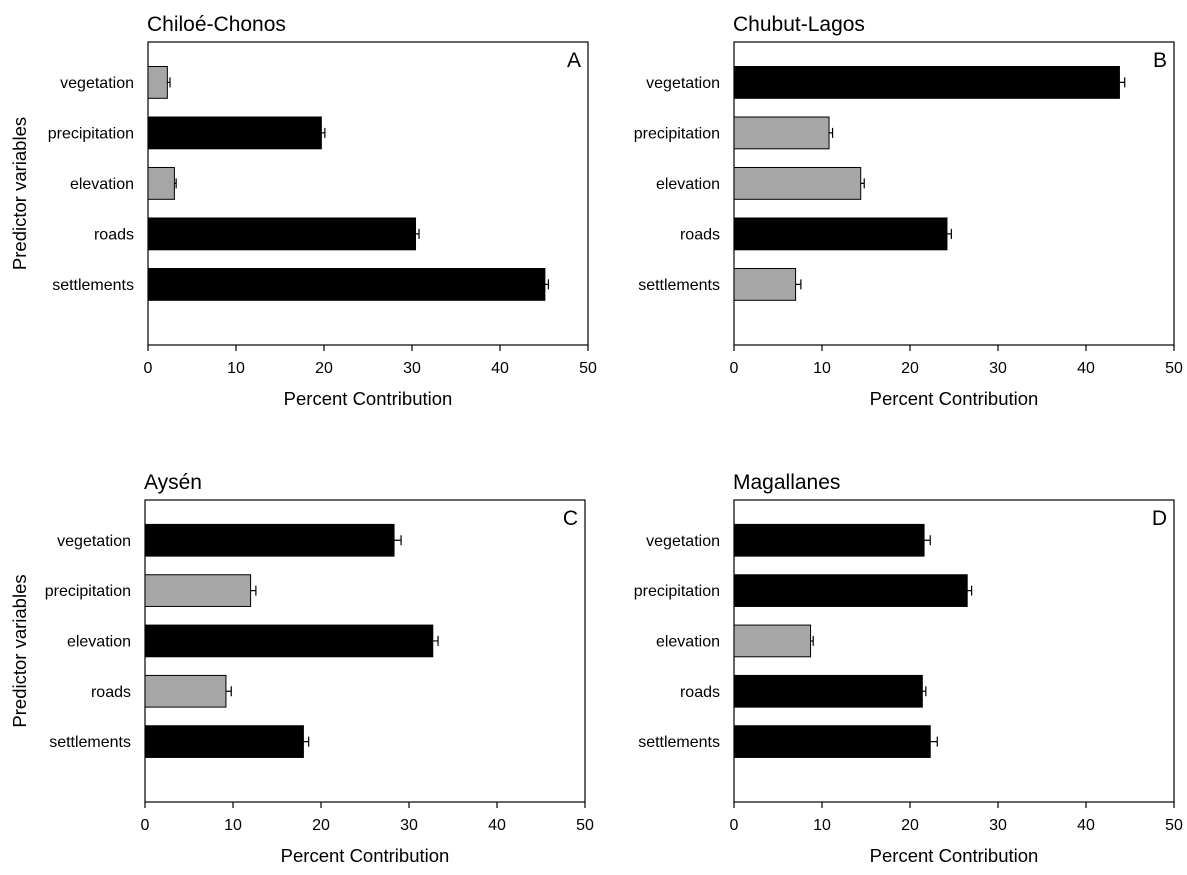 The width and height of the screenshot is (1187, 875). What do you see at coordinates (574, 60) in the screenshot?
I see `panel-label: A` at bounding box center [574, 60].